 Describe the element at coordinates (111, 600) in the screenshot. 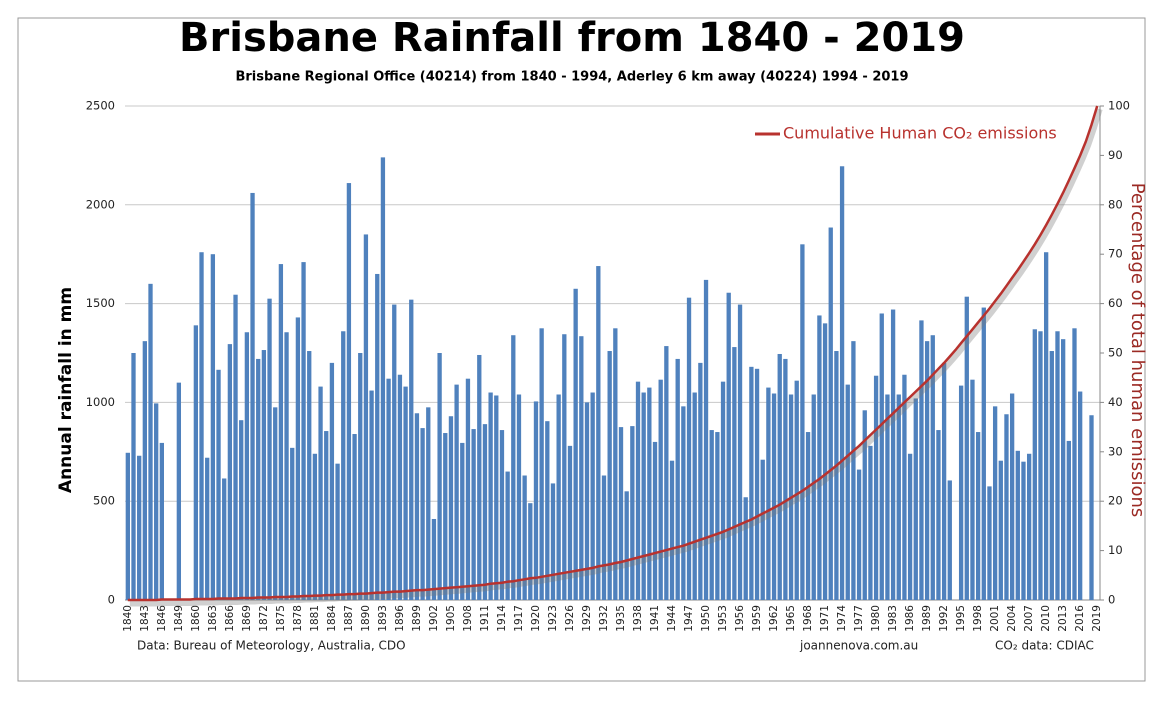

I see `y-tick-label: 0` at that location.